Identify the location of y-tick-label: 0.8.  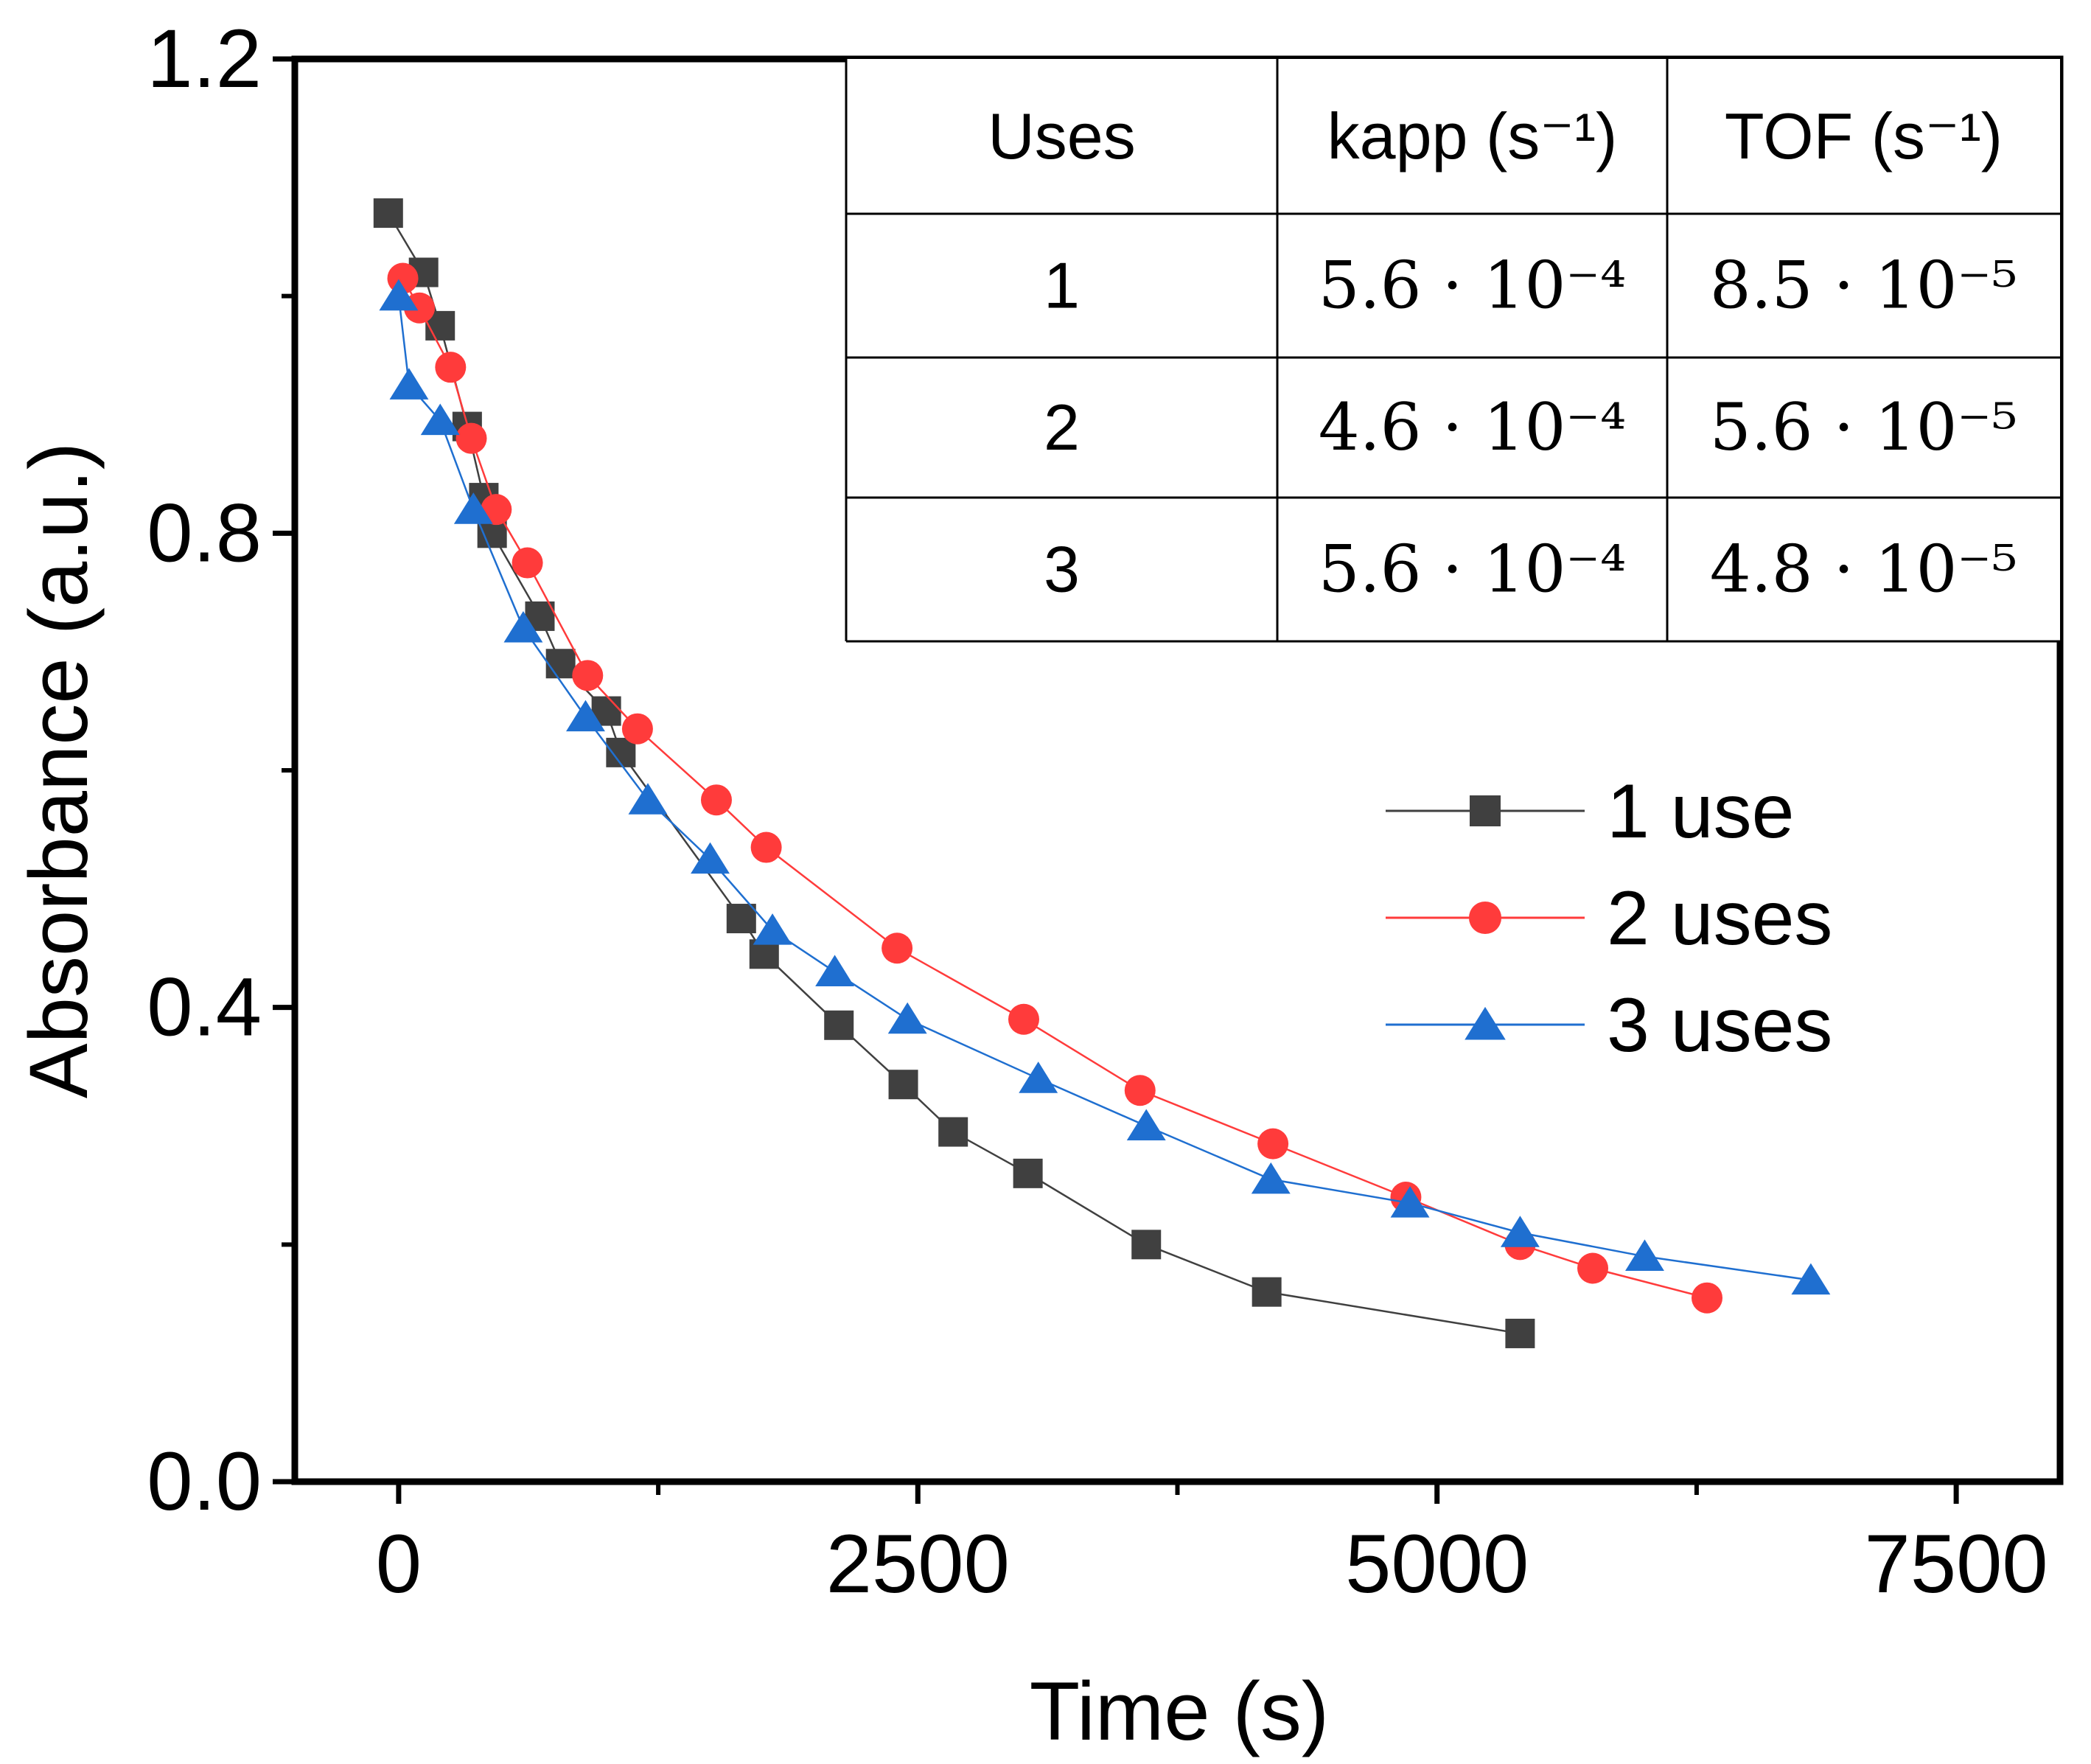
(204, 533).